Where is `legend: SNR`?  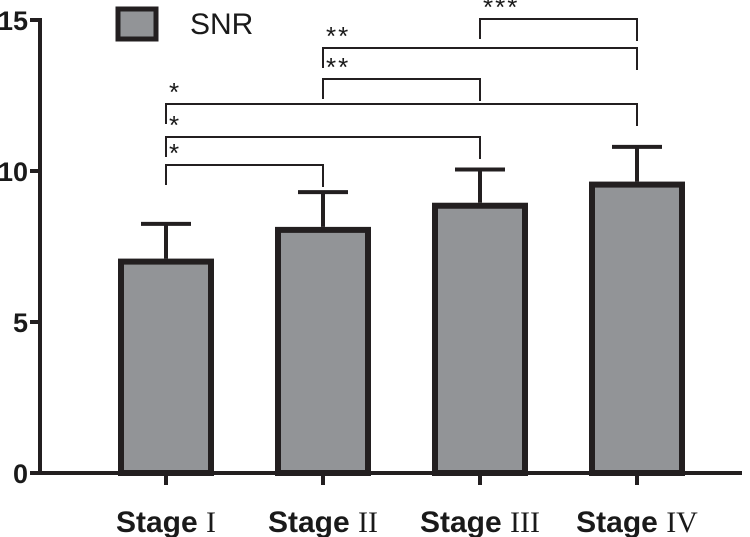
legend: SNR is located at coordinates (184, 24).